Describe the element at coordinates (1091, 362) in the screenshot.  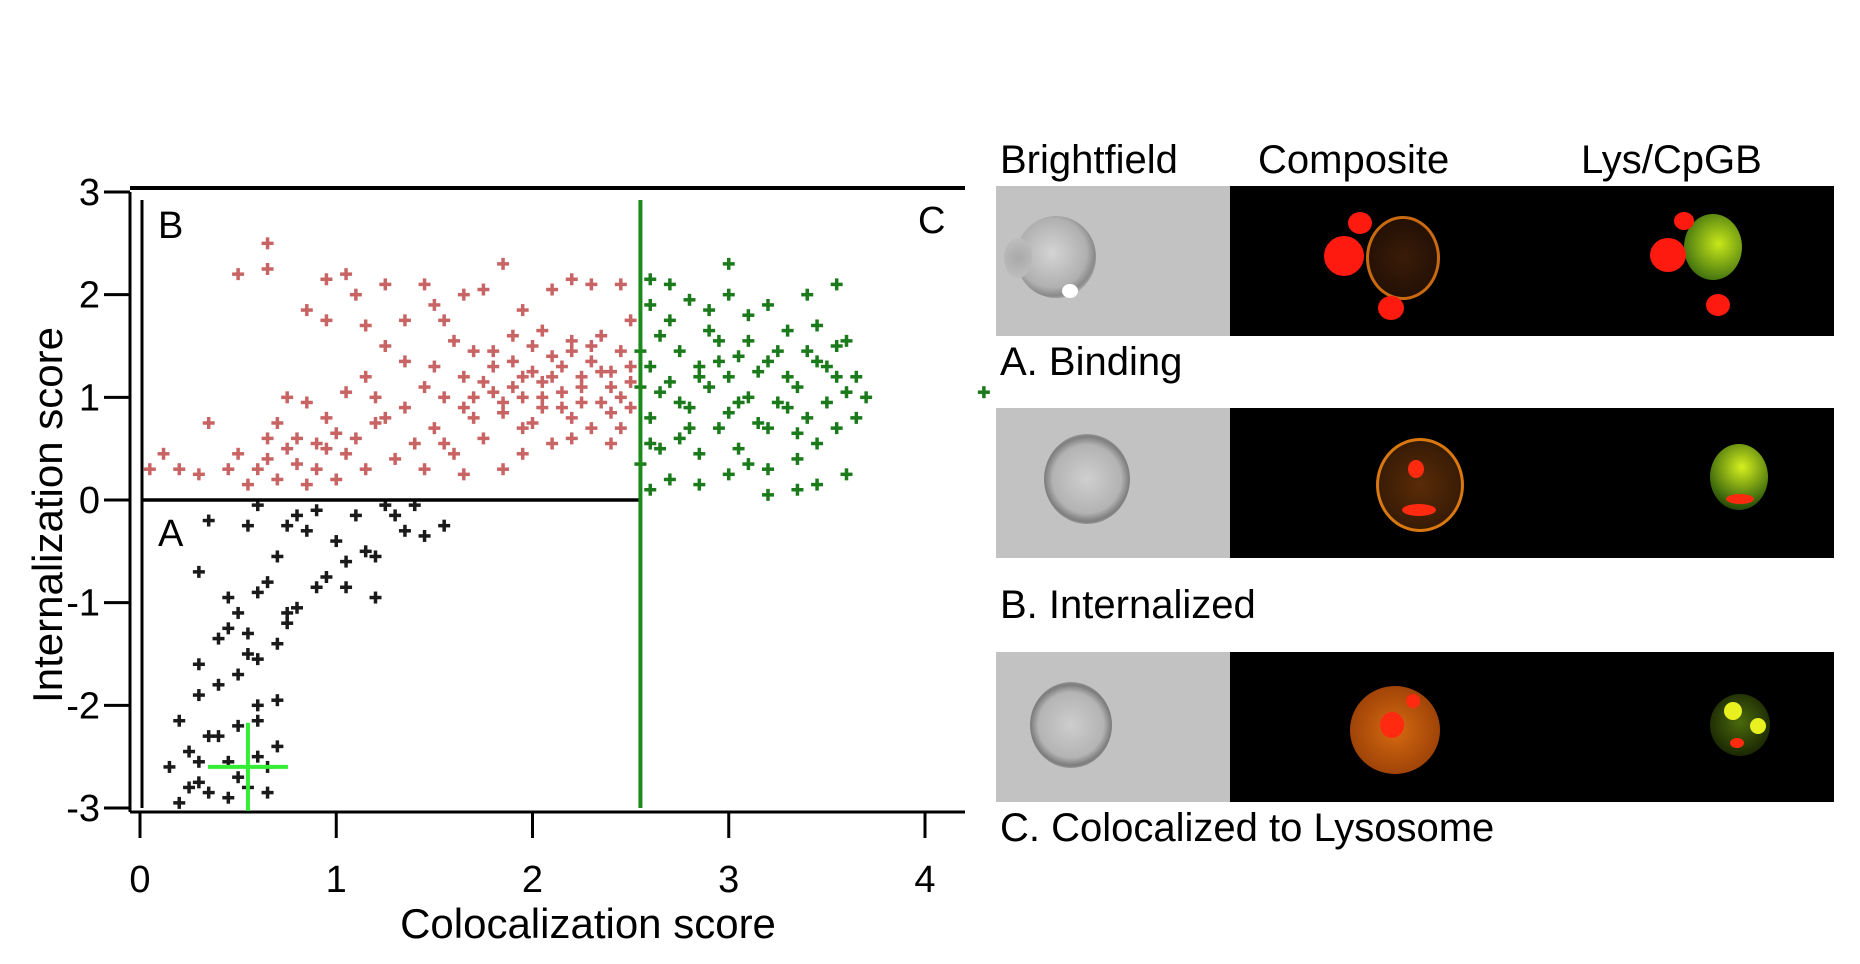
I see `row-label-binding: A. Binding` at that location.